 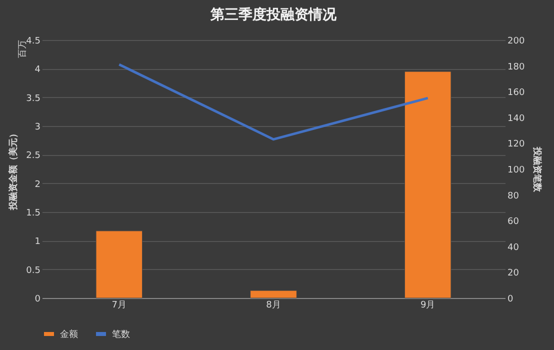 What do you see at coordinates (33, 156) in the screenshot?
I see `y-tick-label: 2.5` at bounding box center [33, 156].